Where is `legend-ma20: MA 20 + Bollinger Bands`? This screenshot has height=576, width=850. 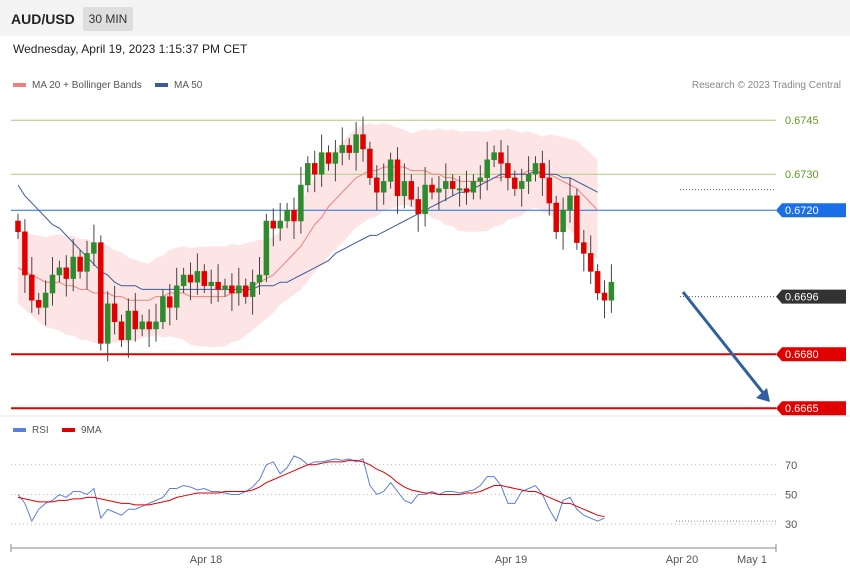 legend-ma20: MA 20 + Bollinger Bands is located at coordinates (77, 85).